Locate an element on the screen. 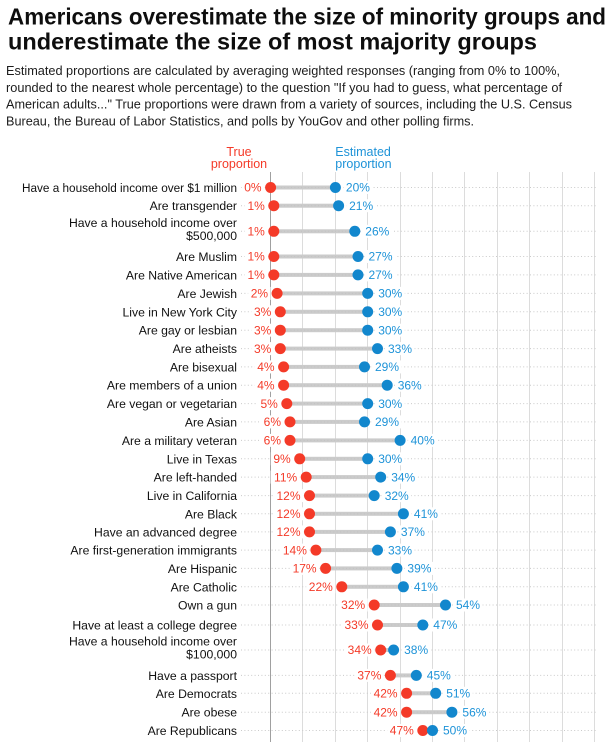  svg-text: Are left-handed is located at coordinates (195, 478).